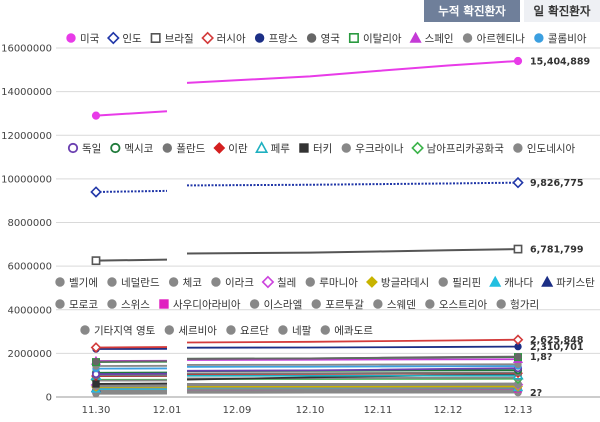  What do you see at coordinates (397, 282) in the screenshot?
I see `legend-item: 방글라데시` at bounding box center [397, 282].